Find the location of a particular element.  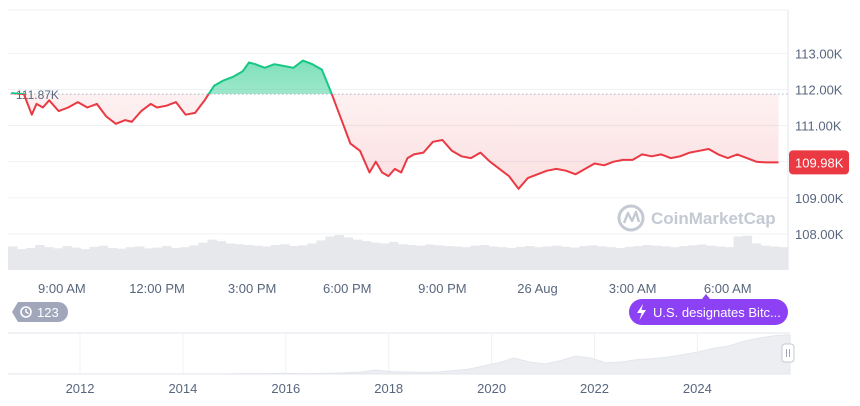

x-tick-label: 3:00 AM is located at coordinates (633, 288).